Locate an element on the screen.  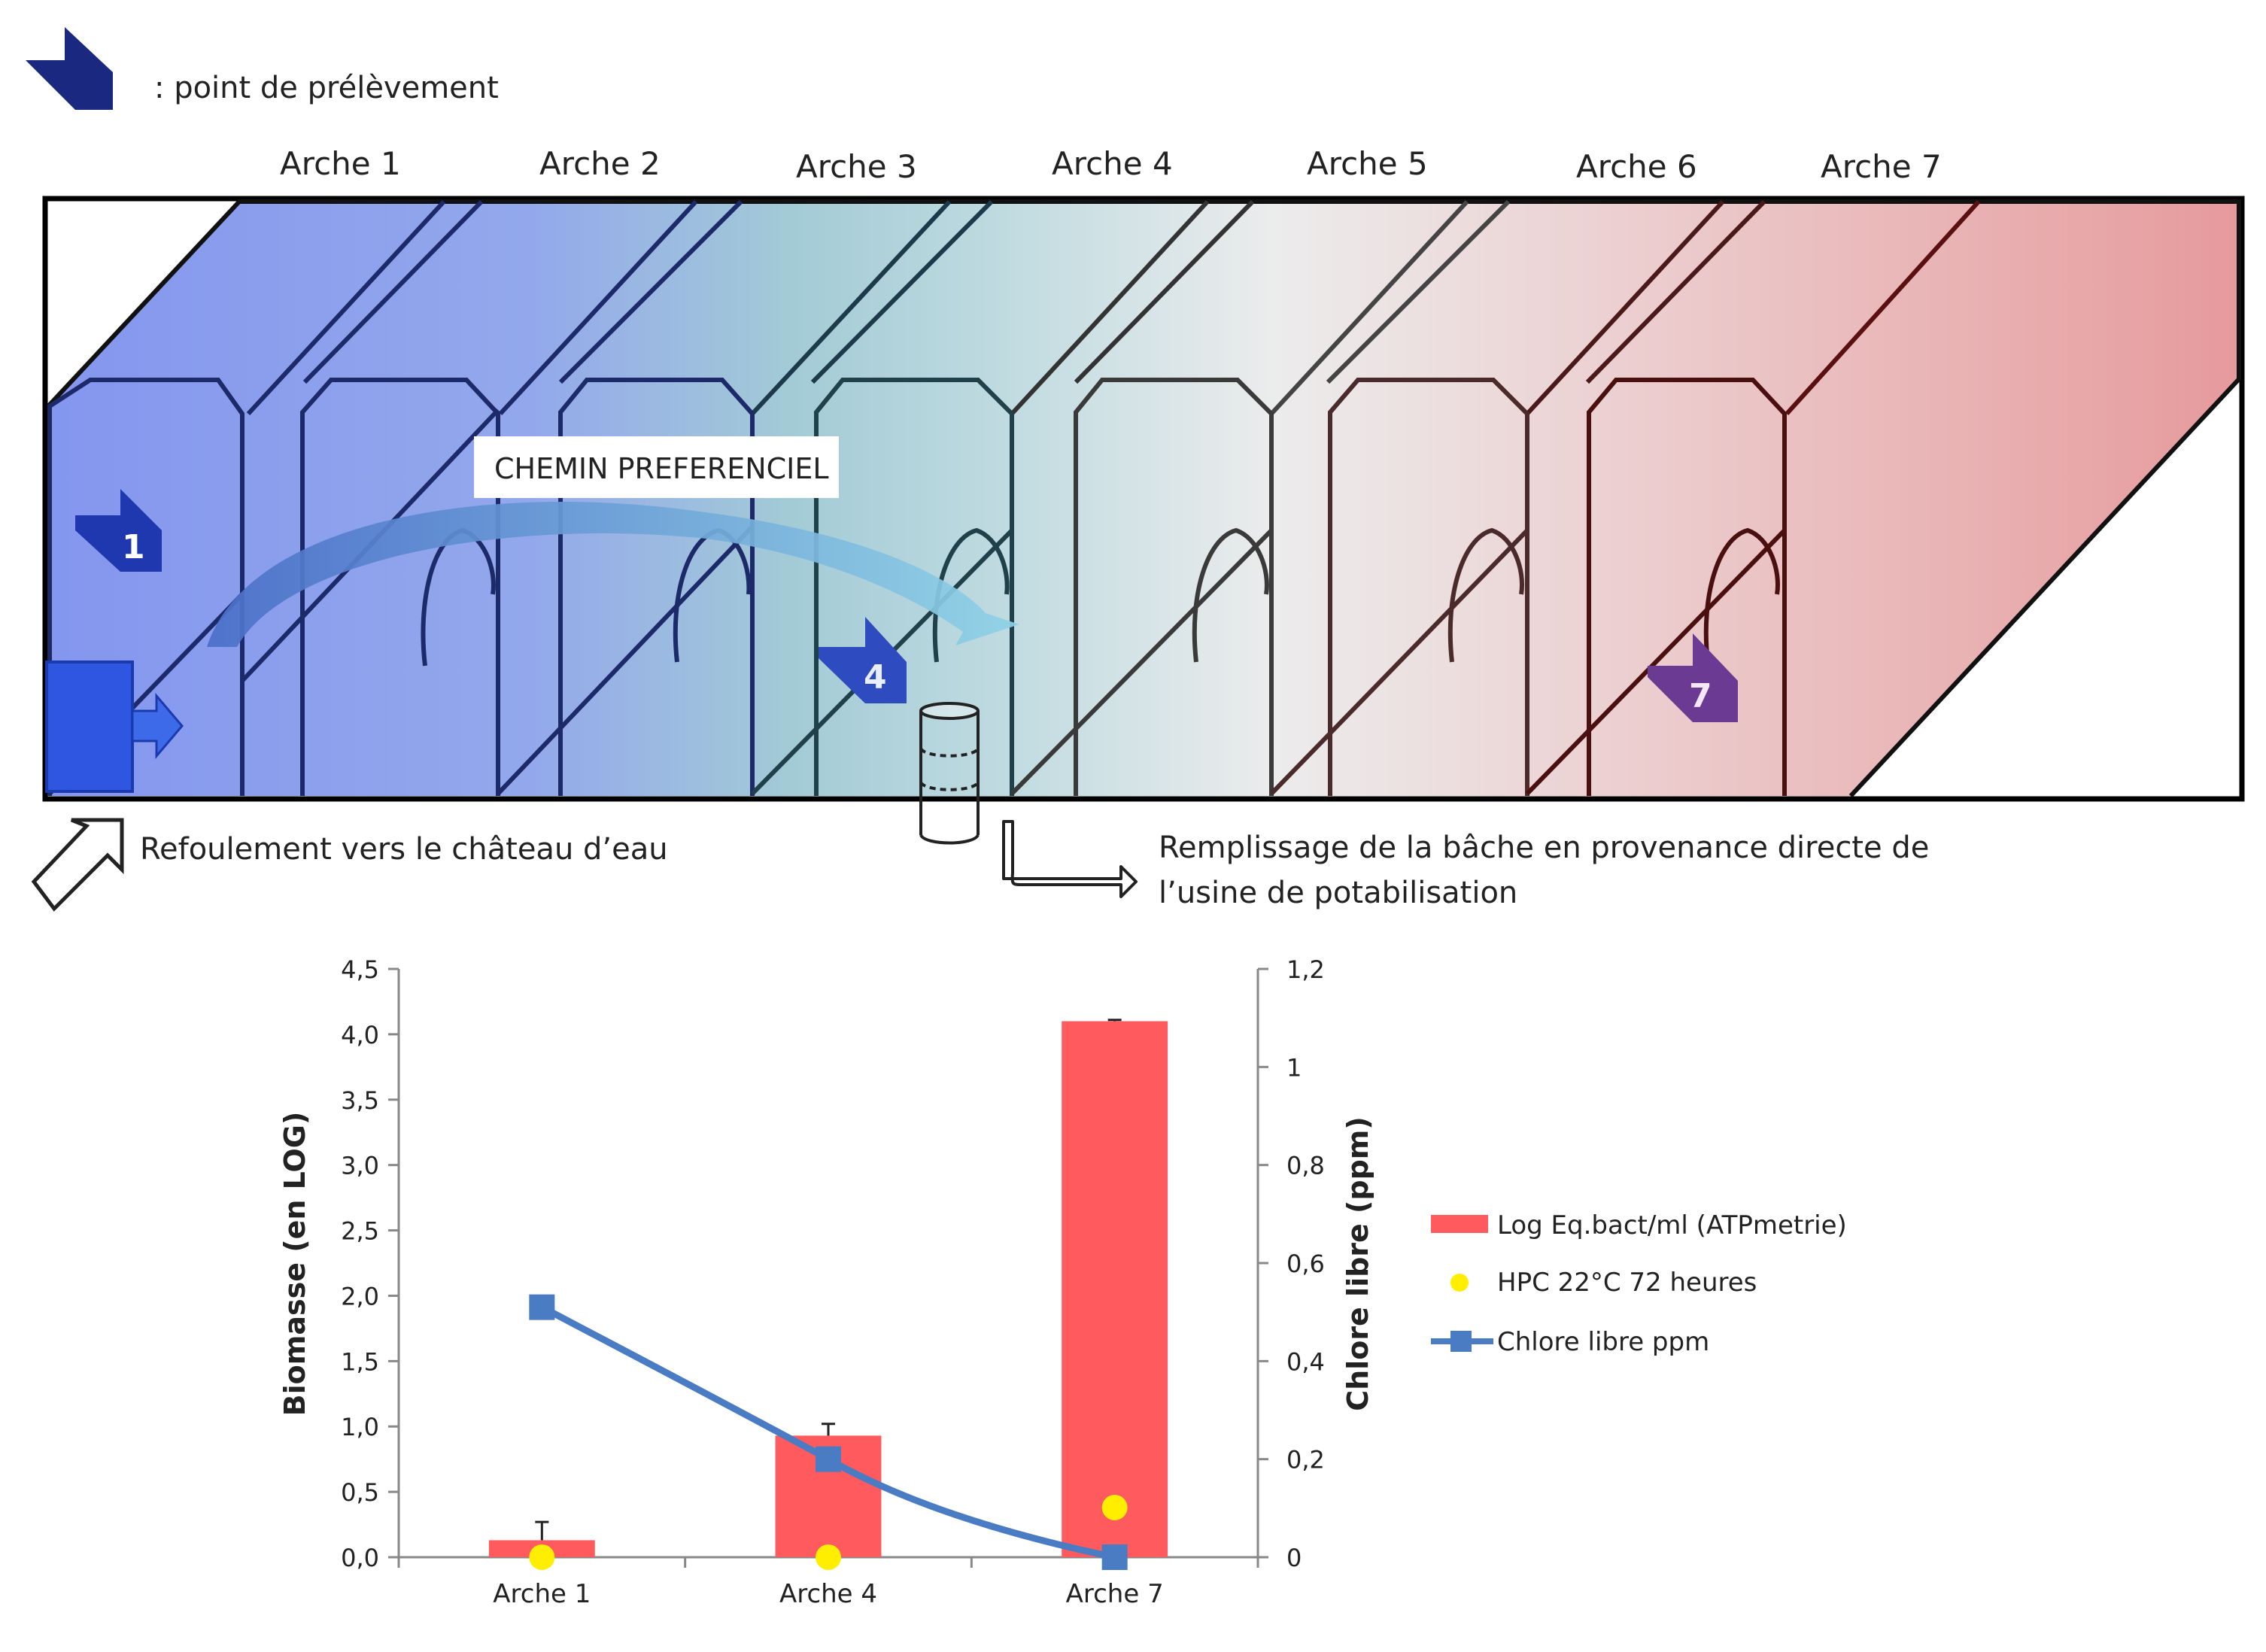
y-tick-label: 4,0 is located at coordinates (360, 1035).